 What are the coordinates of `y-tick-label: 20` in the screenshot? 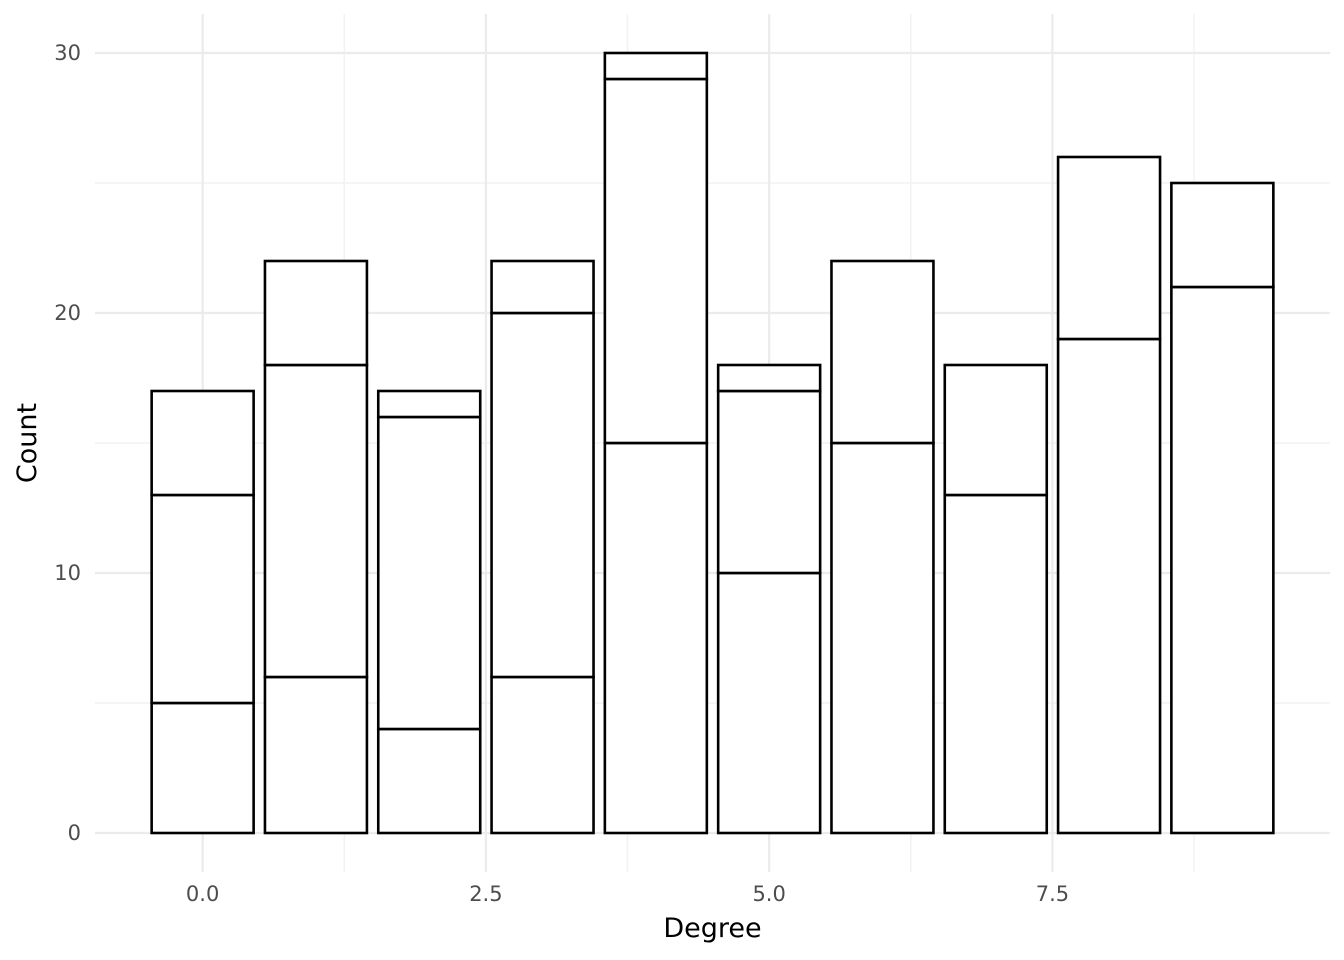 It's located at (67, 313).